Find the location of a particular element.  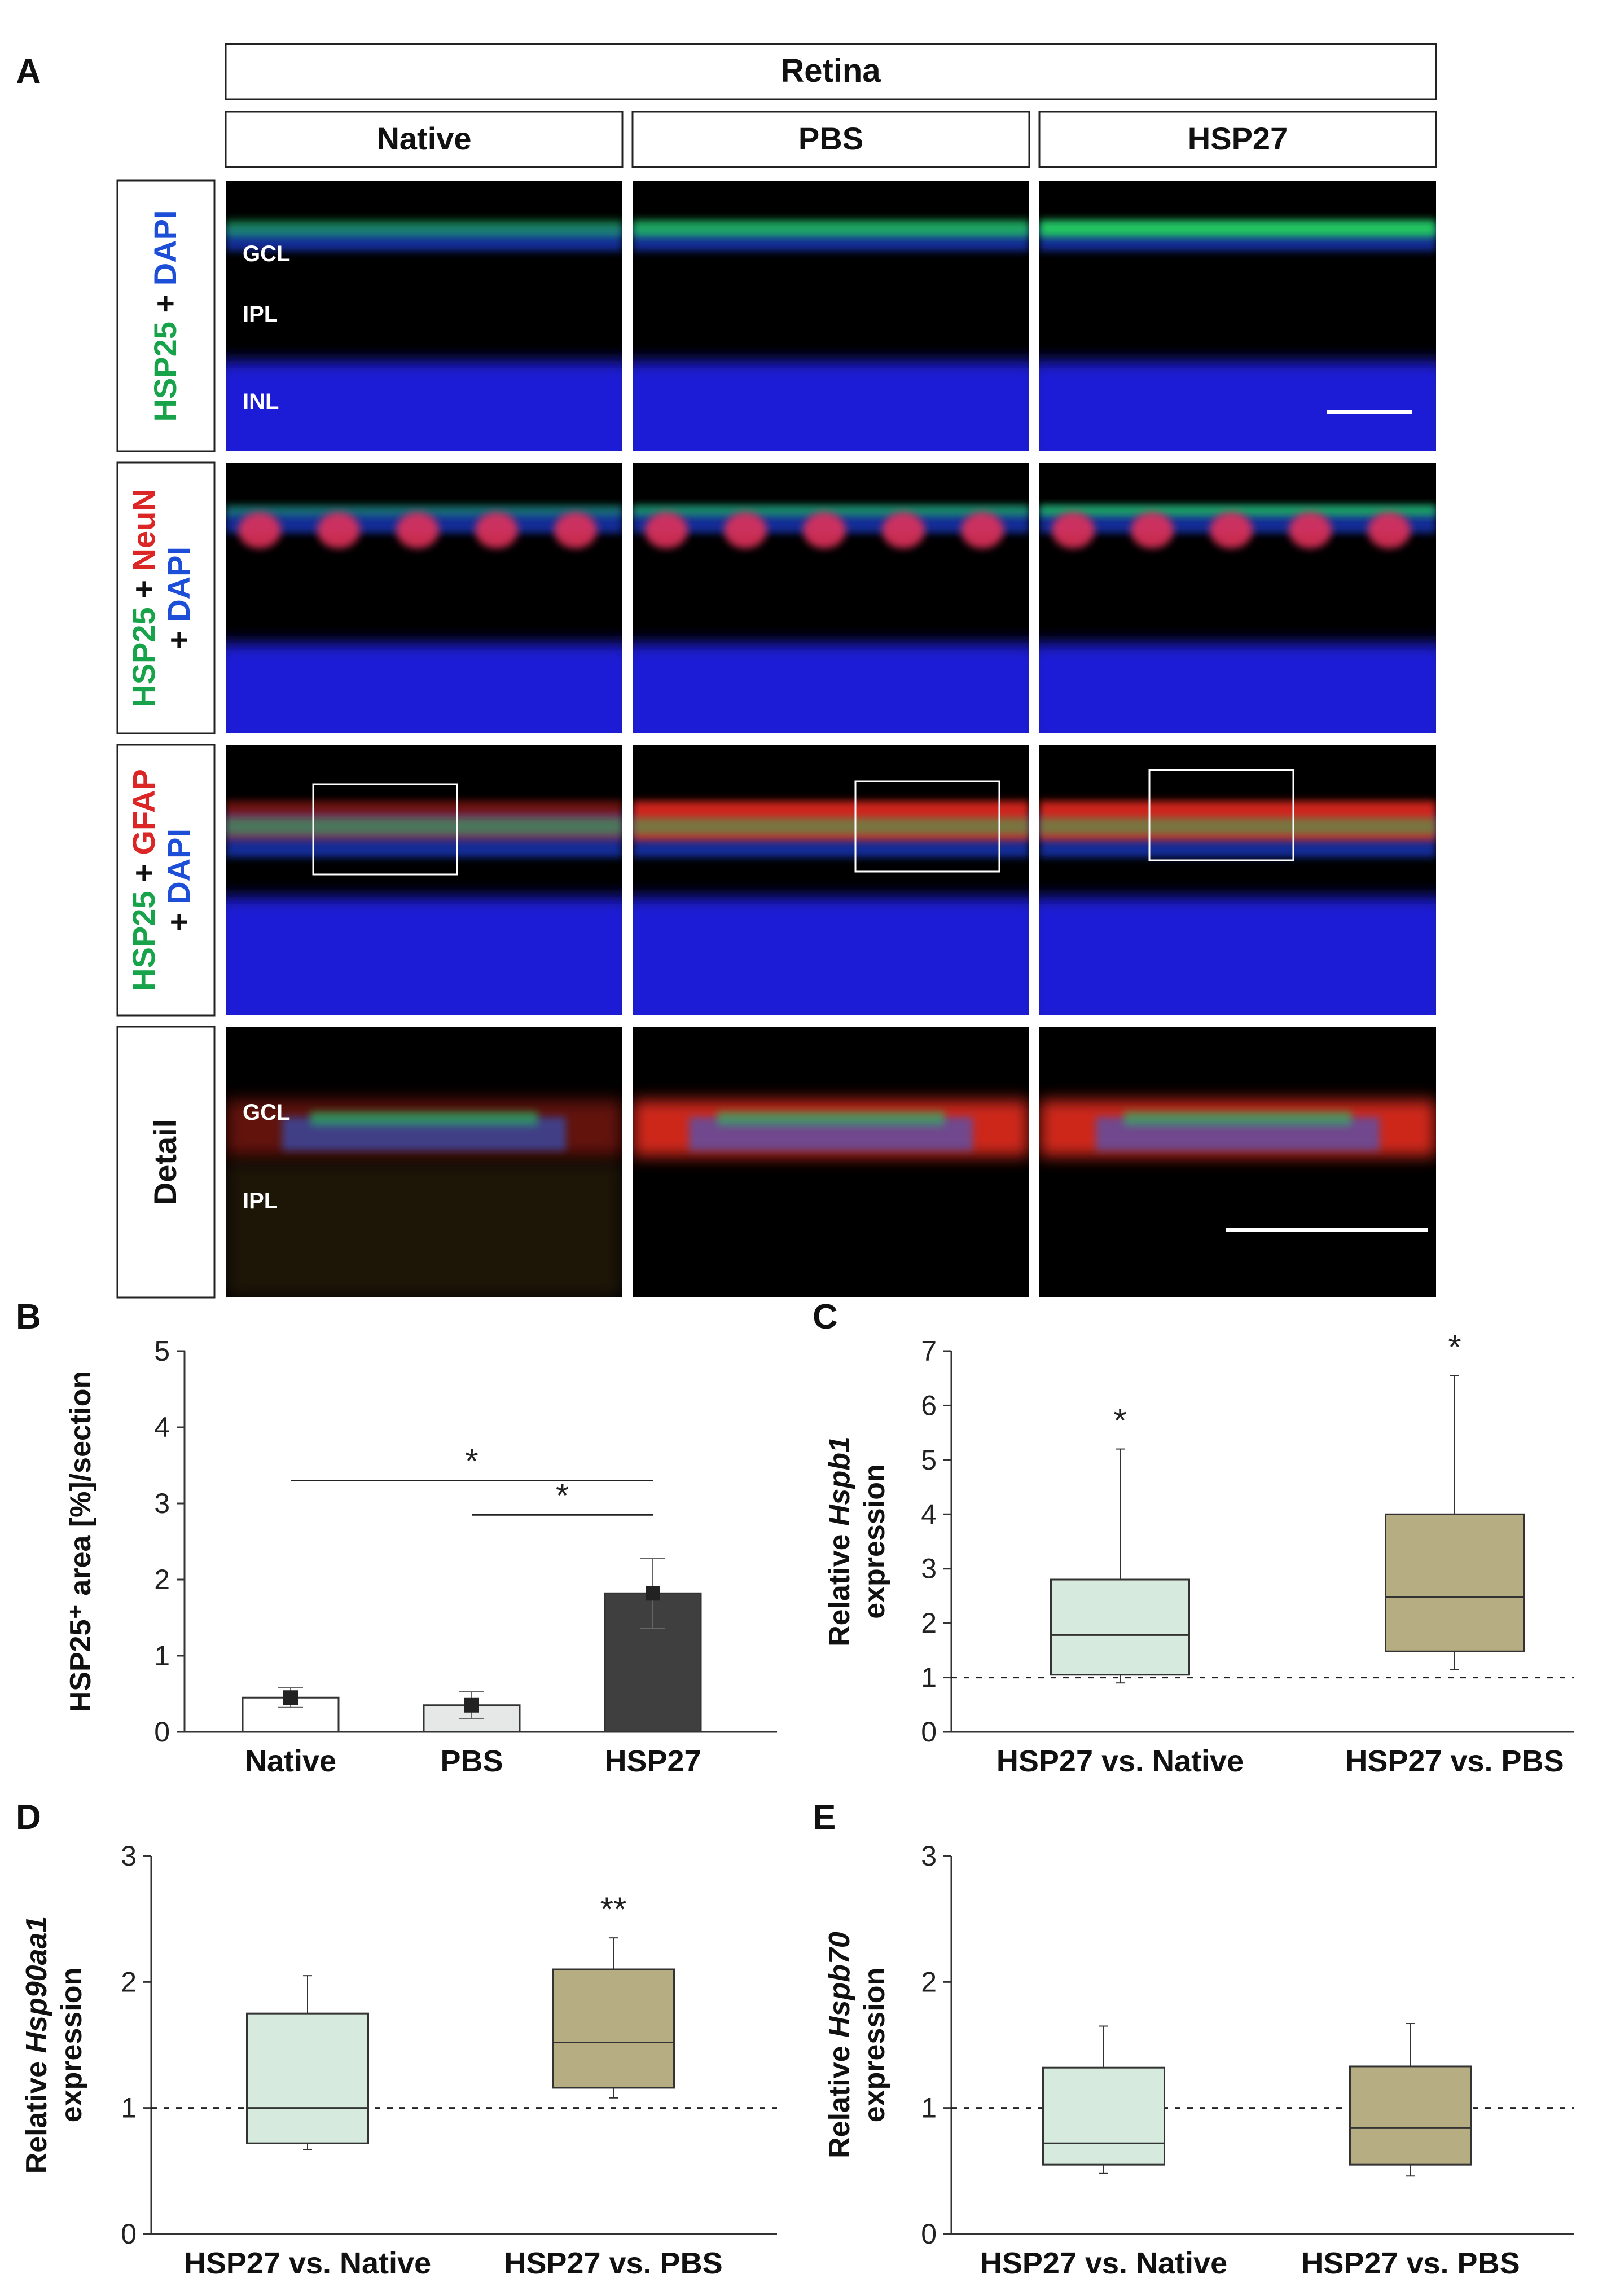

y-axis-label-line1: Relative Hsp90aa1 is located at coordinates (36, 2045).